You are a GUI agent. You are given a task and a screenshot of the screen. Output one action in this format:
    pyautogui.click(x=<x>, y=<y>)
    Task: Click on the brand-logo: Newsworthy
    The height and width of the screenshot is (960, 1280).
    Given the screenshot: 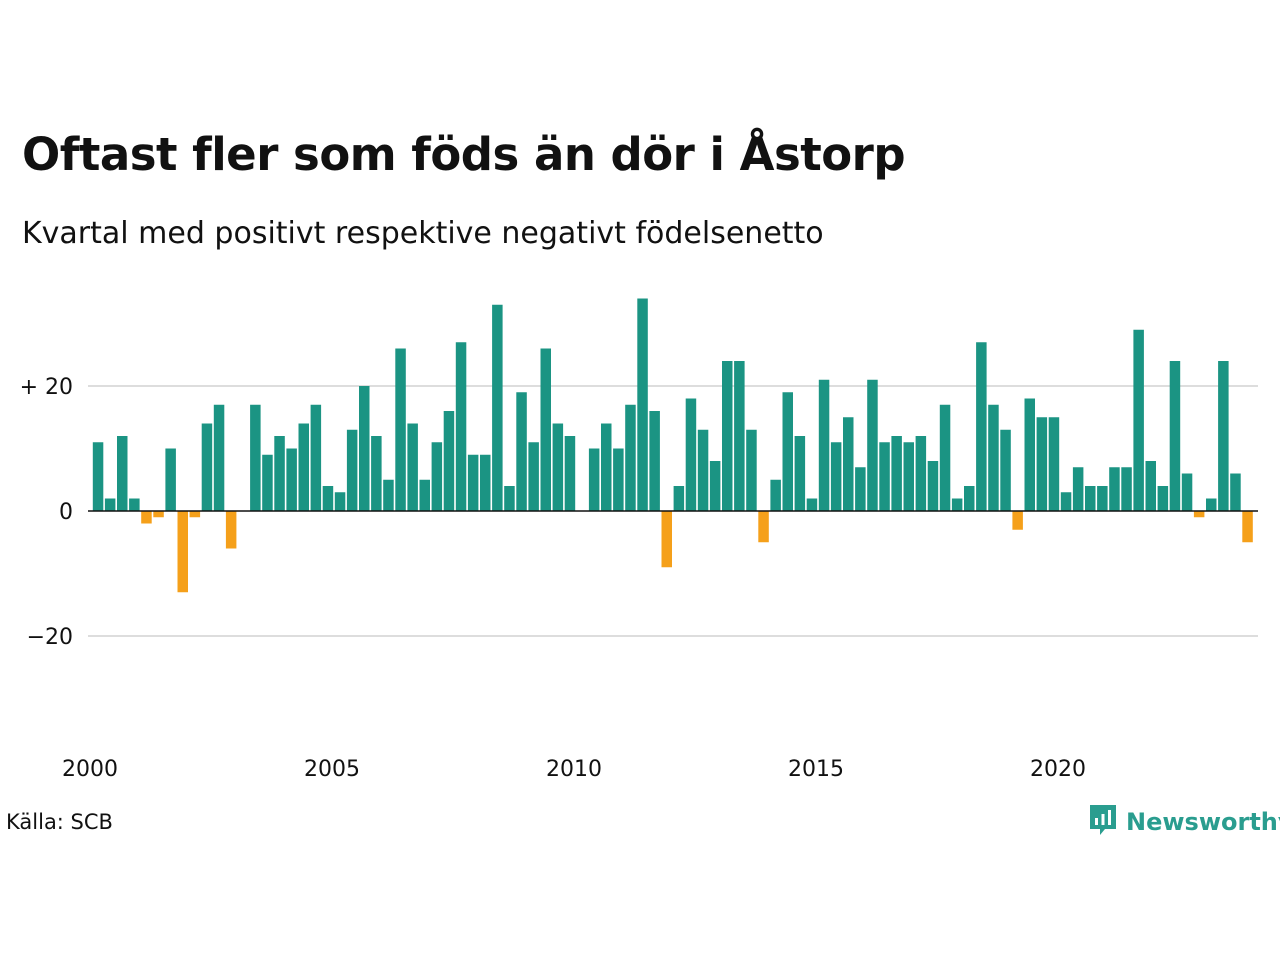 What is the action you would take?
    pyautogui.click(x=1184, y=822)
    